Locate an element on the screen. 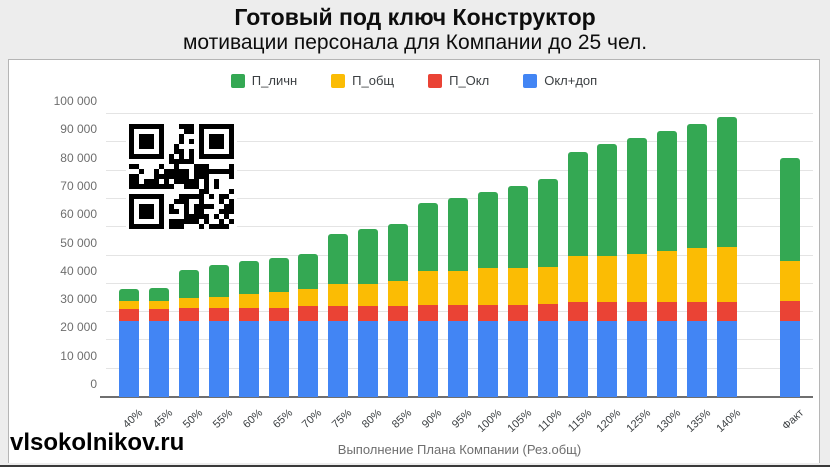  stacked-bar-120% is located at coordinates (607, 270).